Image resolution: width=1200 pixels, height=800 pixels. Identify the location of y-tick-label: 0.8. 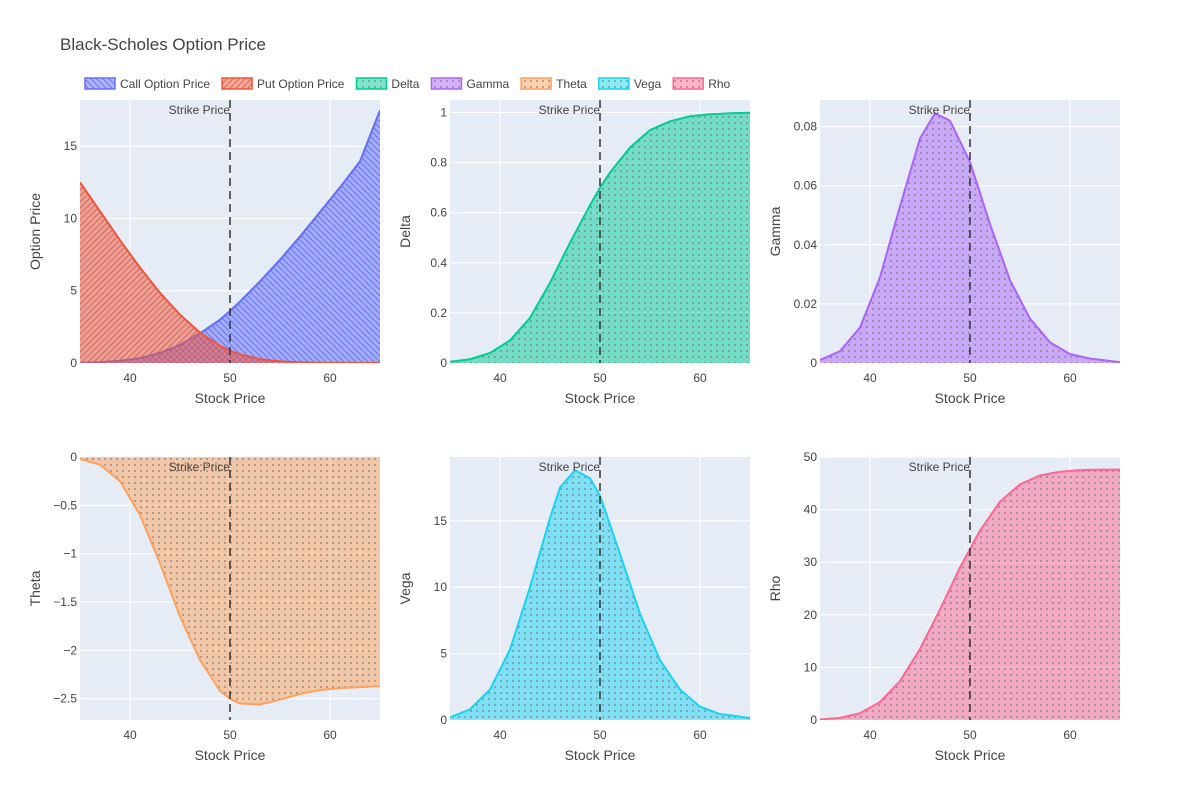
(438, 163).